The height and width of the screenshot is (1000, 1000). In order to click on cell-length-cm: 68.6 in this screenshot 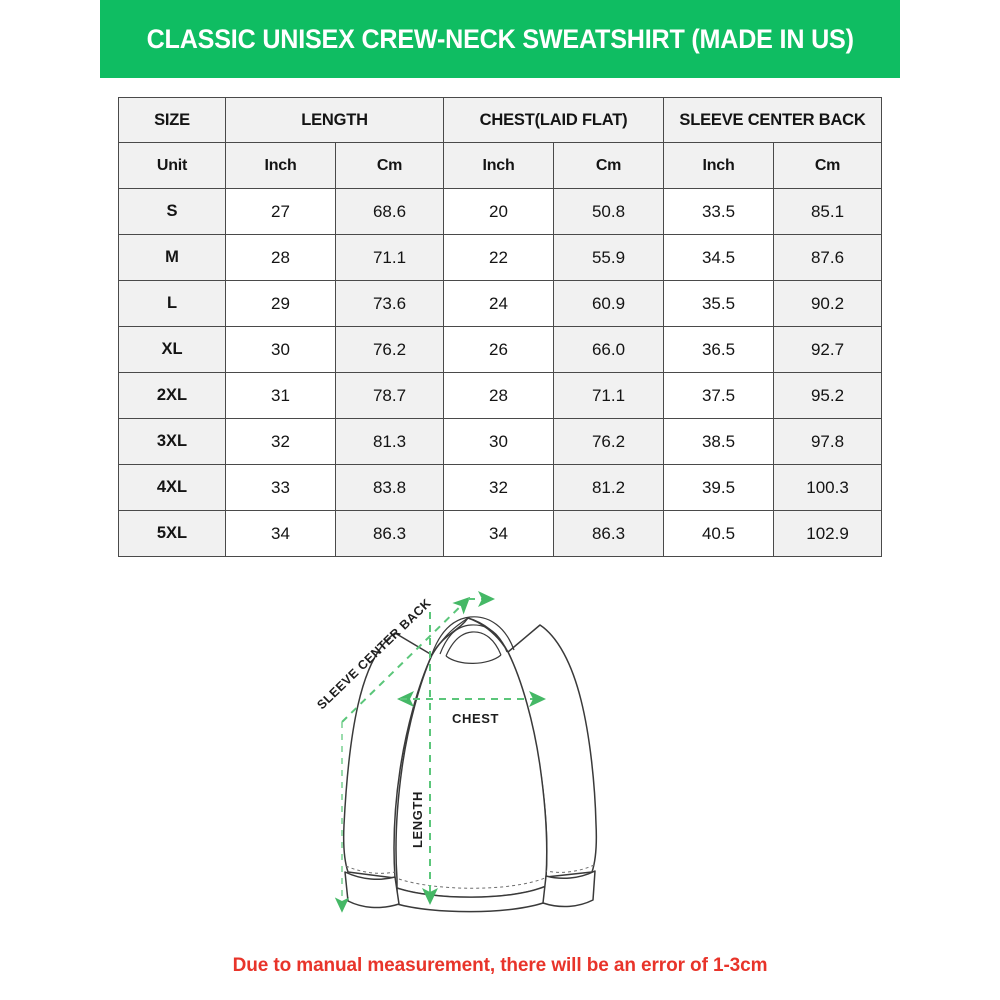, I will do `click(389, 211)`.